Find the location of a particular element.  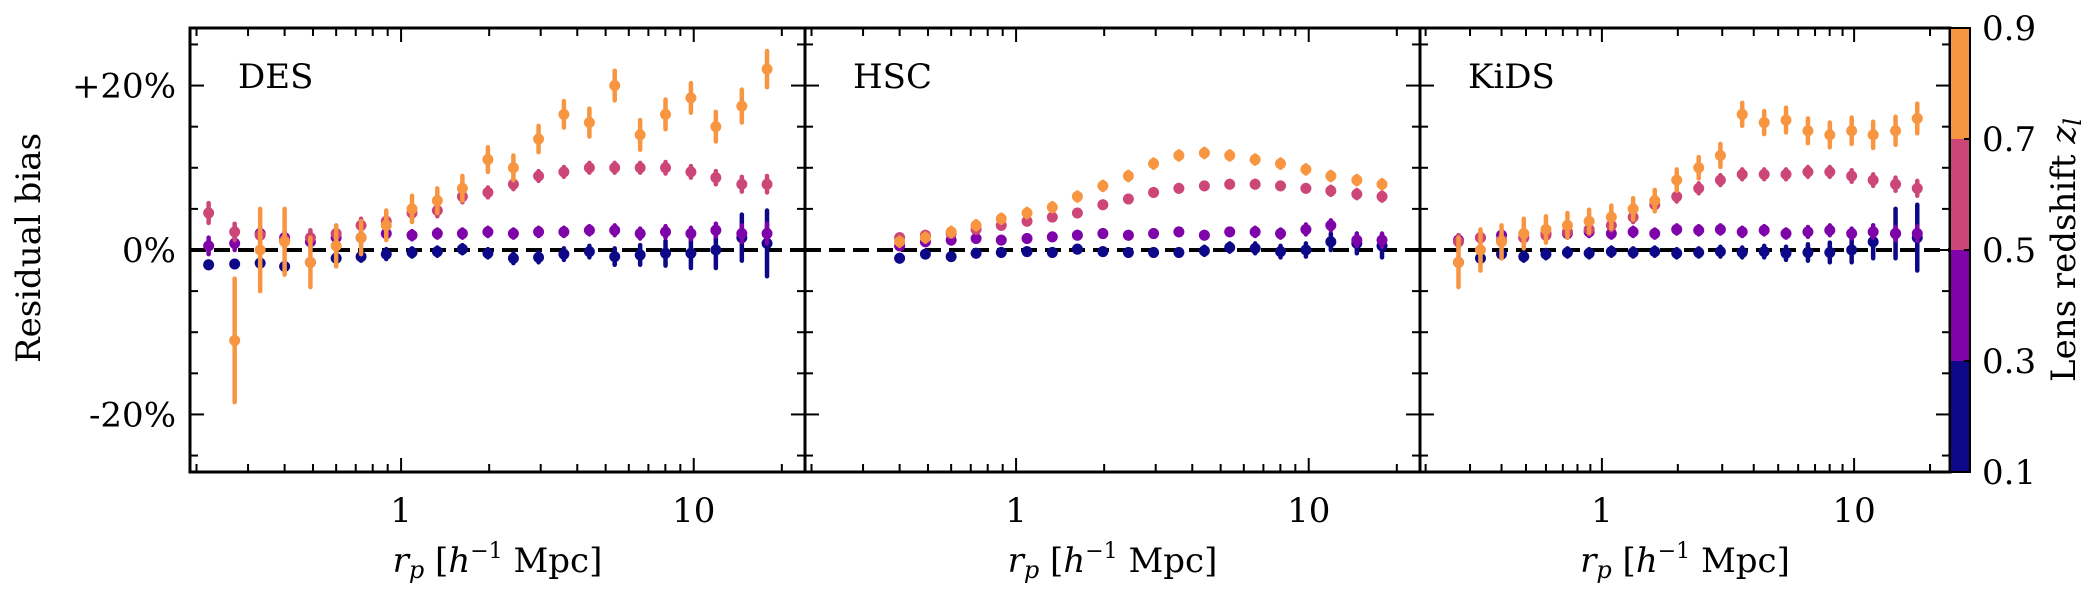

colorbar-tick-label: 0.7 is located at coordinates (2009, 140).